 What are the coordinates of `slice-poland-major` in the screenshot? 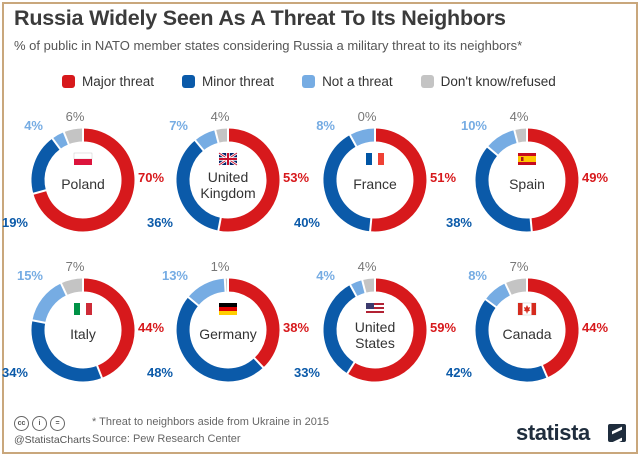 It's located at (84, 180).